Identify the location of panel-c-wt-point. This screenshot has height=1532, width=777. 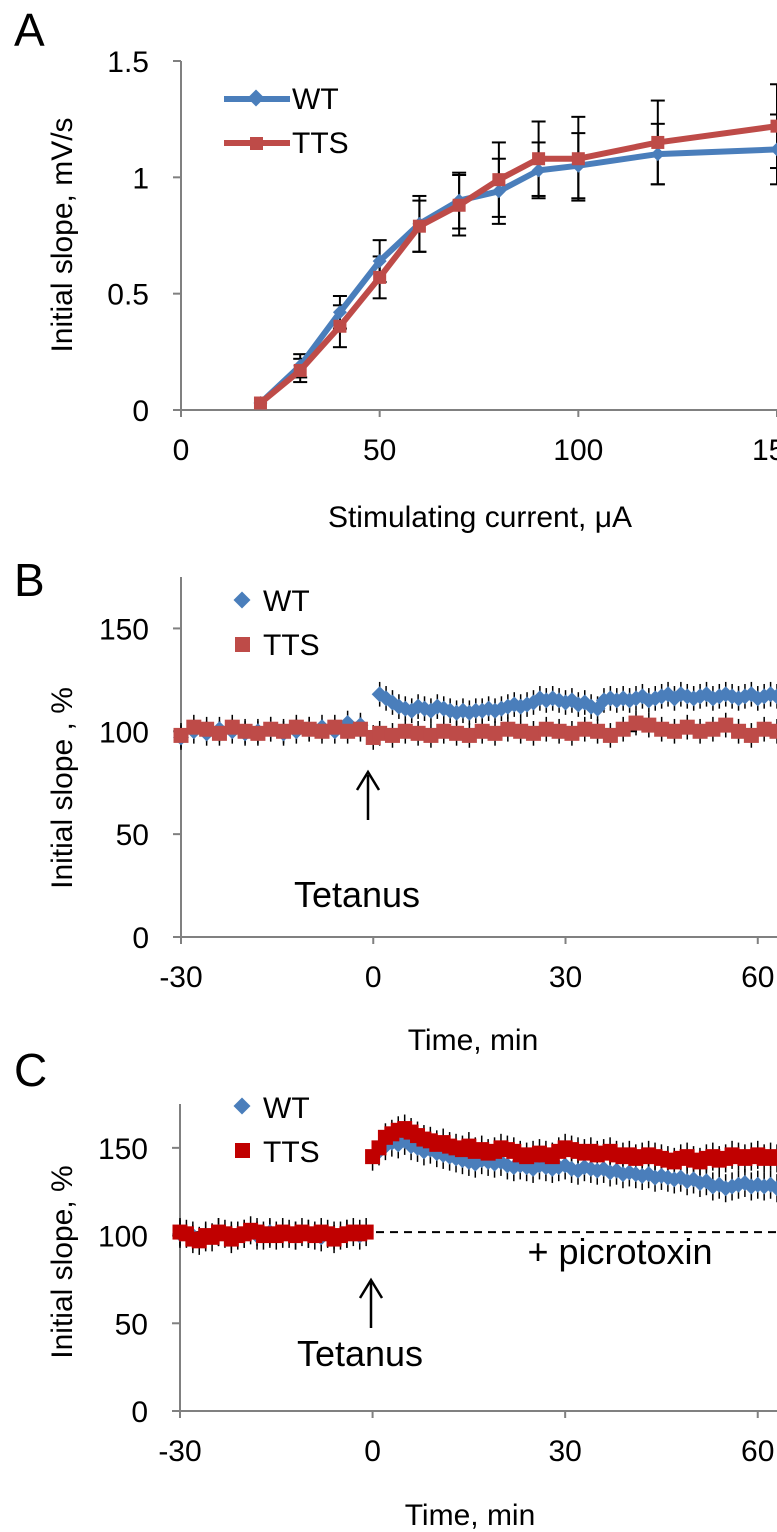
(773, 1188).